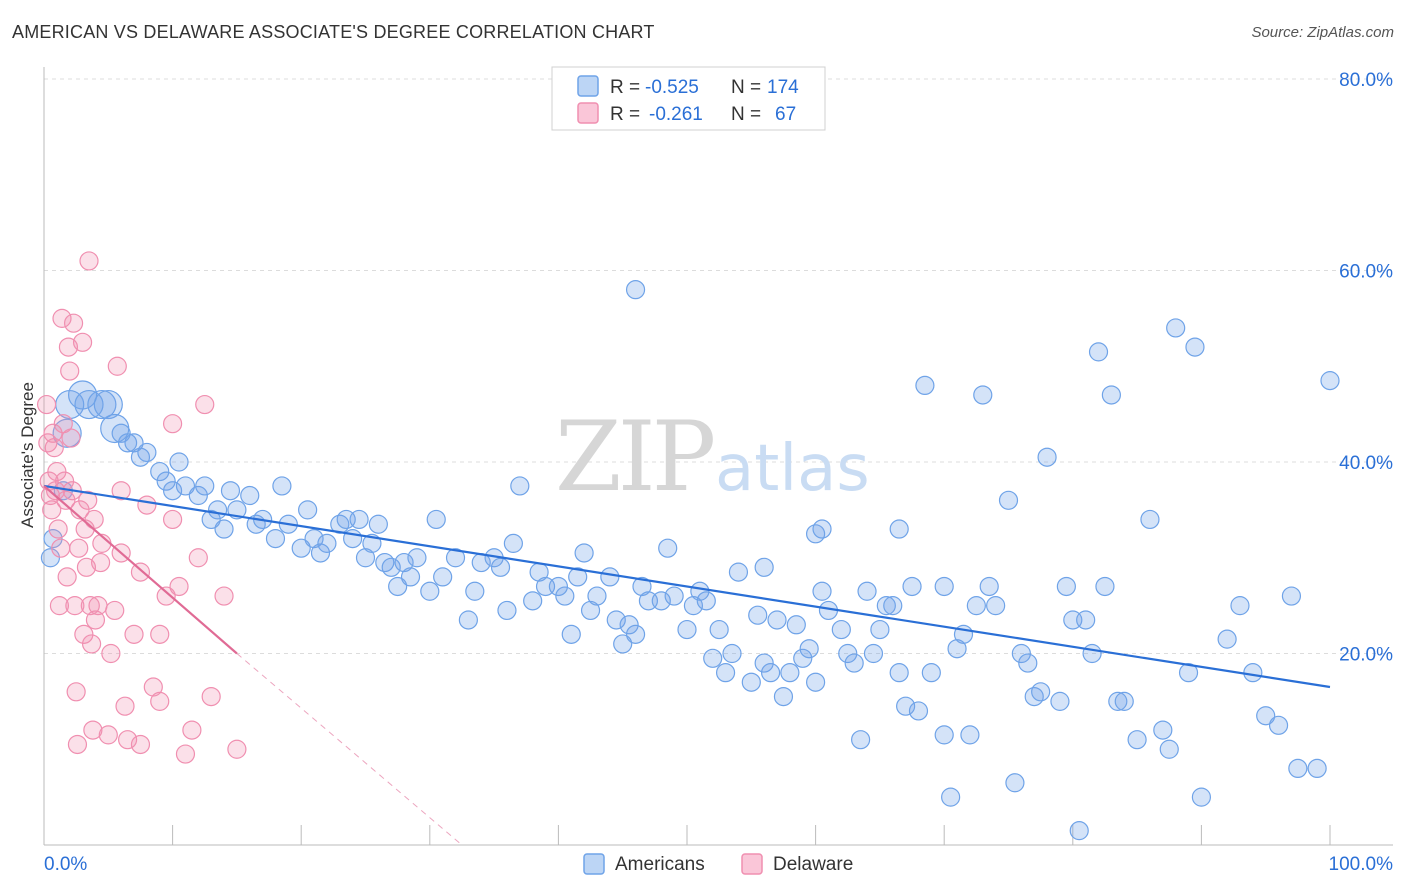 This screenshot has width=1406, height=892. What do you see at coordinates (349, 749) in the screenshot?
I see `delaware-trend-extension` at bounding box center [349, 749].